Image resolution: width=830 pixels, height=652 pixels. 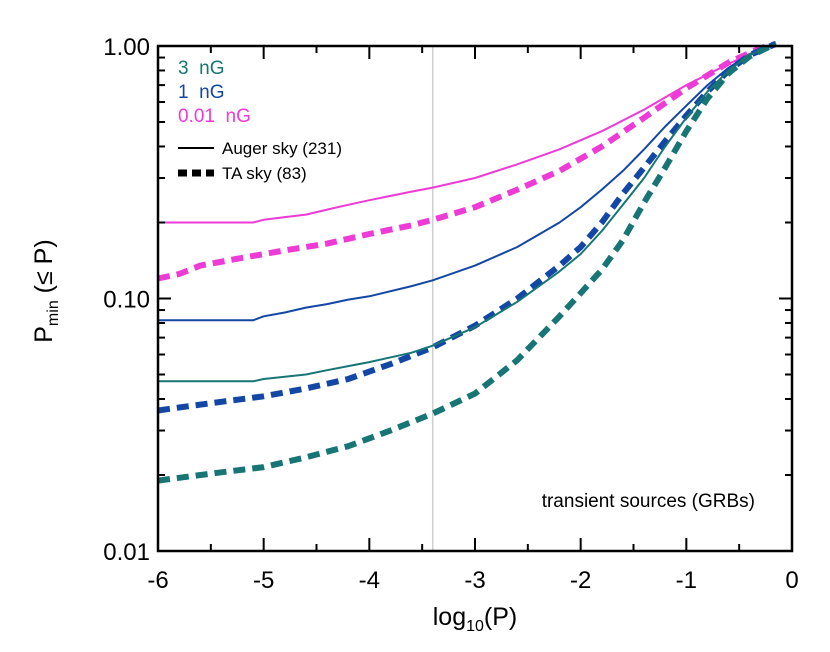 I want to click on legend-field-1ng: 1 nG, so click(x=201, y=92).